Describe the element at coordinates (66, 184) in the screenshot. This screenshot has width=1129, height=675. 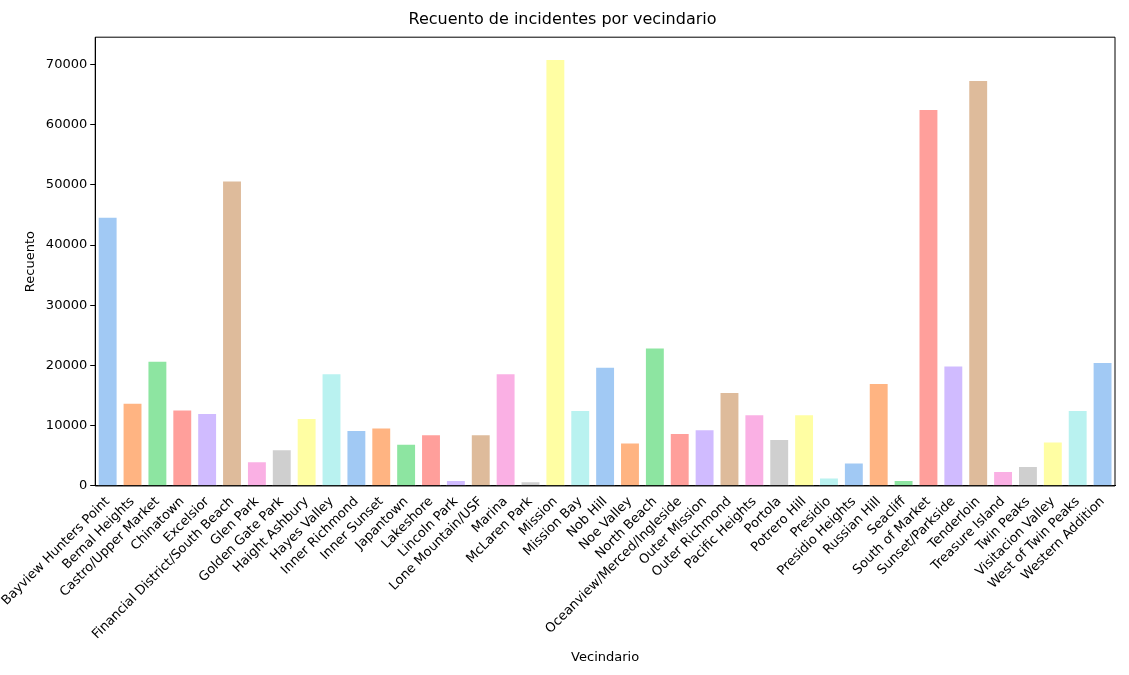
I see `y-tick-label: 50000` at that location.